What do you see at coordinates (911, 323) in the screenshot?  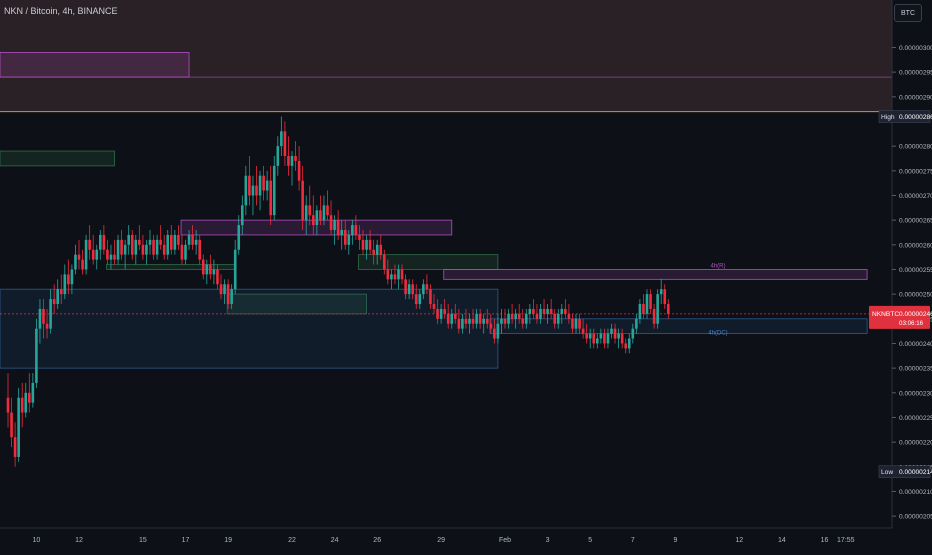 I see `candle-countdown: 03:06:16` at bounding box center [911, 323].